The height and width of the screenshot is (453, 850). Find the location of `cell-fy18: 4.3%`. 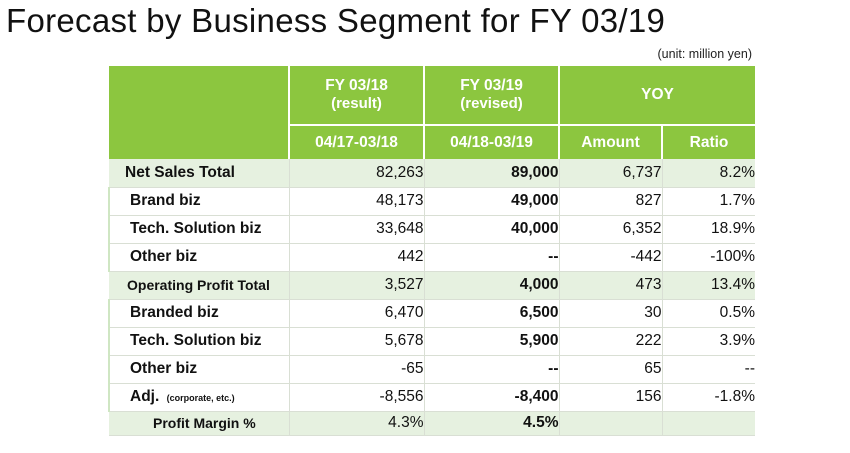

cell-fy18: 4.3% is located at coordinates (356, 423).